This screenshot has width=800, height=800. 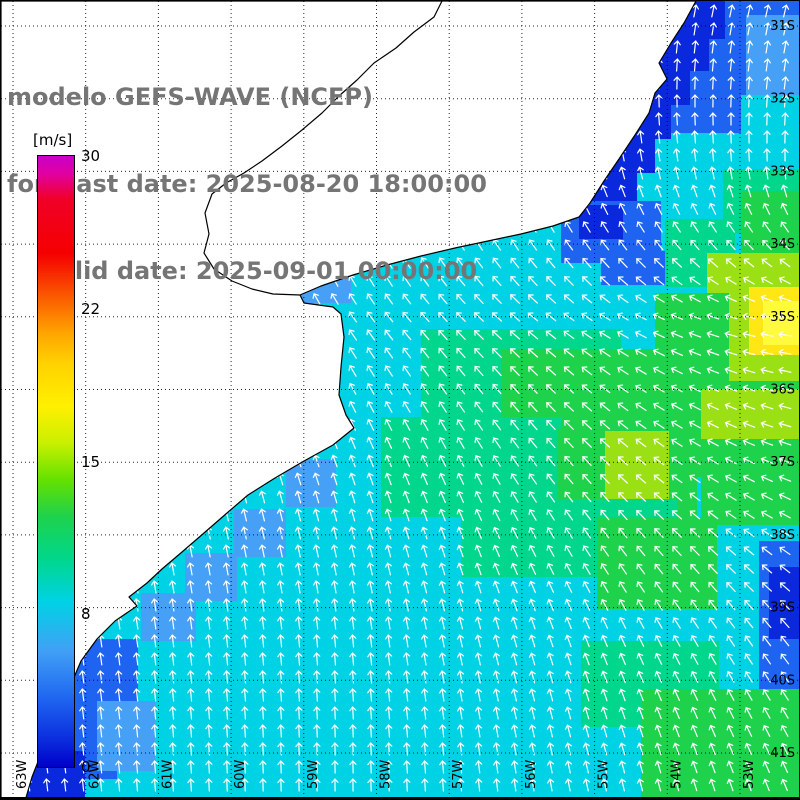 I want to click on latitude-label: 34S, so click(x=782, y=244).